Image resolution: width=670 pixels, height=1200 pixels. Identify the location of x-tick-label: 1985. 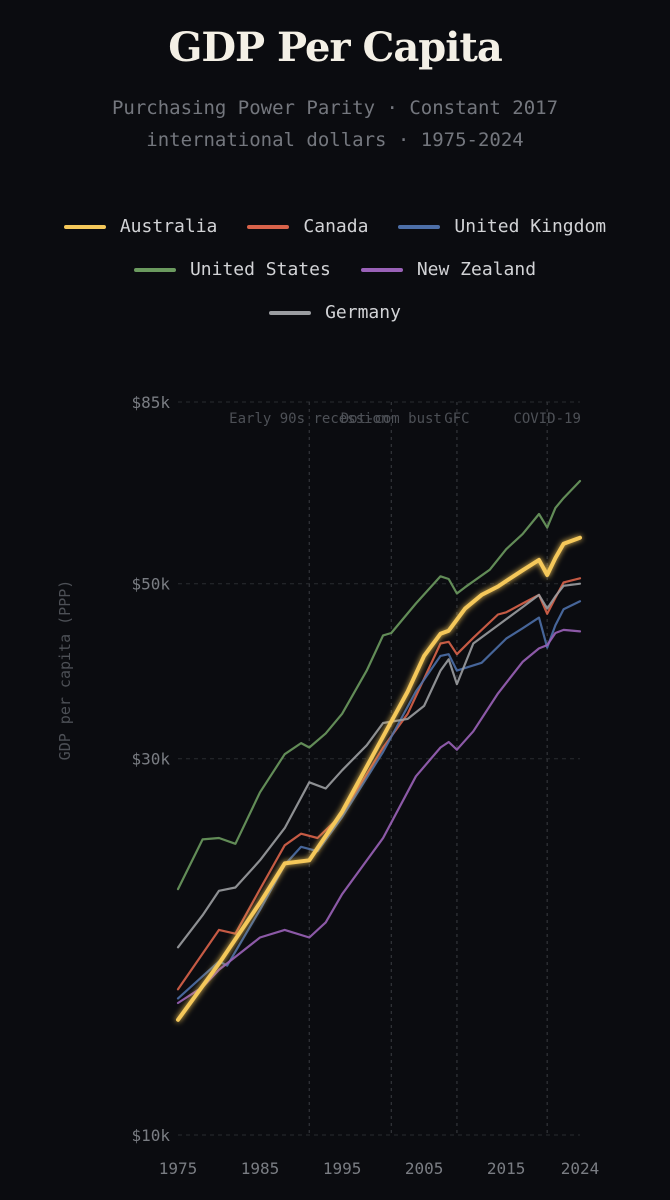
(260, 1168).